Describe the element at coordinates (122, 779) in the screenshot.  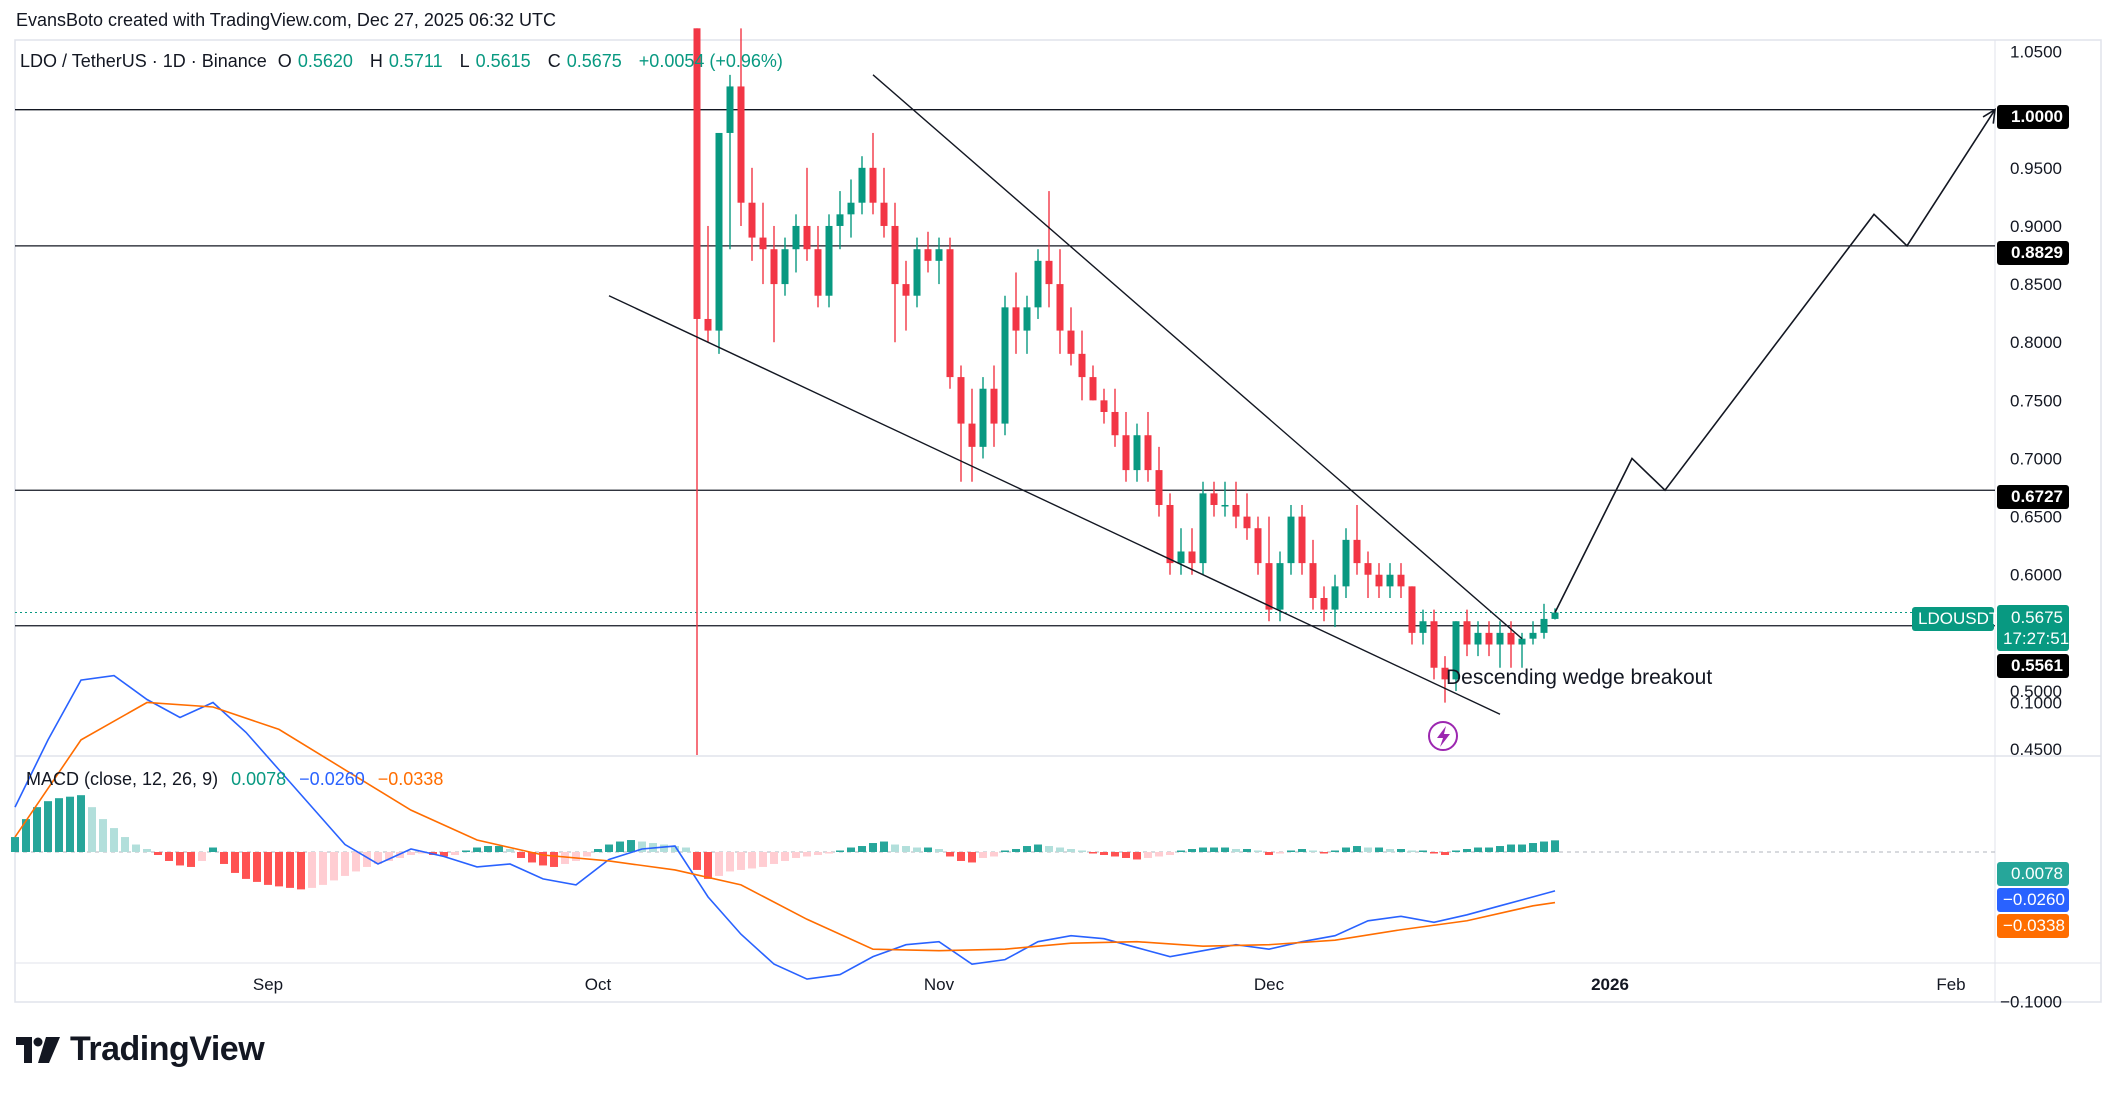
I see `macd-indicator-name: MACD (close, 12, 26, 9)` at that location.